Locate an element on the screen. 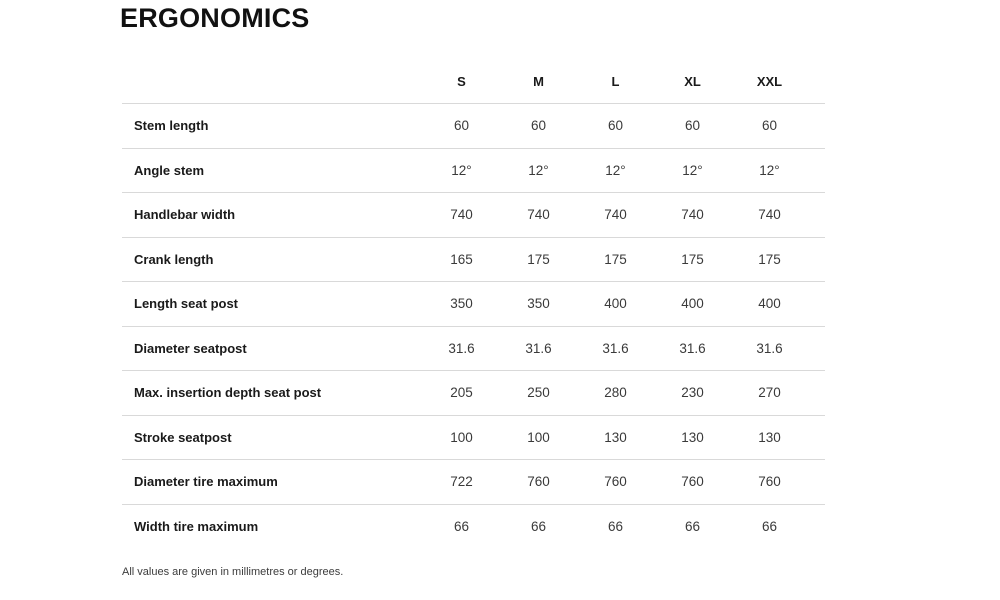  table-row: Length seat post 350 350 400 400 400 is located at coordinates (473, 304).